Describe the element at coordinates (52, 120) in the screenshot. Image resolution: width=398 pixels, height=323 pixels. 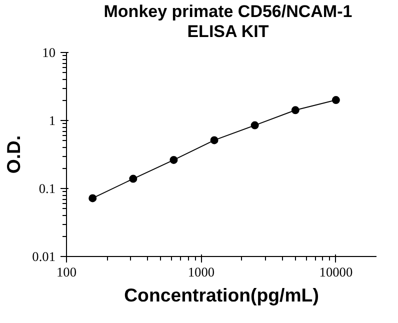
I see `y-tick-label: 1` at that location.